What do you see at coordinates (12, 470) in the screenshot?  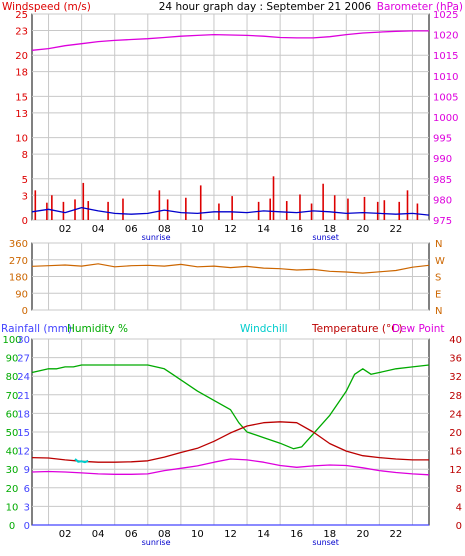 I see `humidity-tick-label: 30` at bounding box center [12, 470].